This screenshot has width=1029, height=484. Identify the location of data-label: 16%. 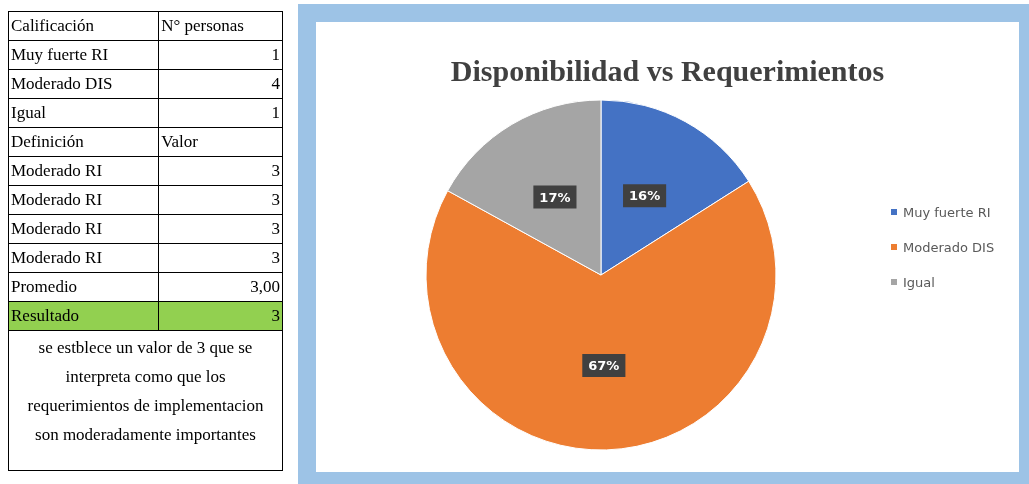
(645, 196).